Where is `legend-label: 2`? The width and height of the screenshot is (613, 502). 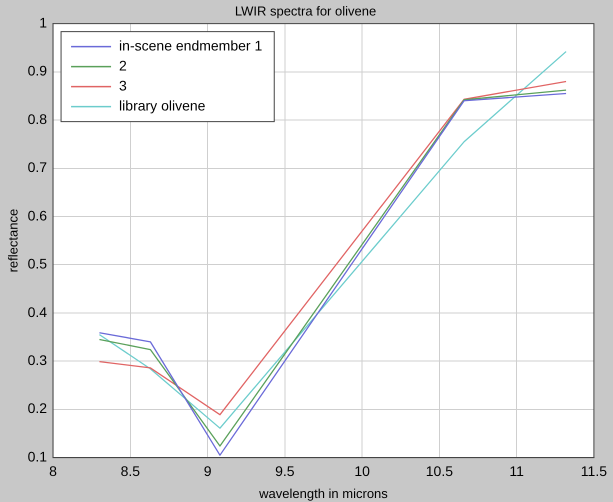 legend-label: 2 is located at coordinates (123, 65).